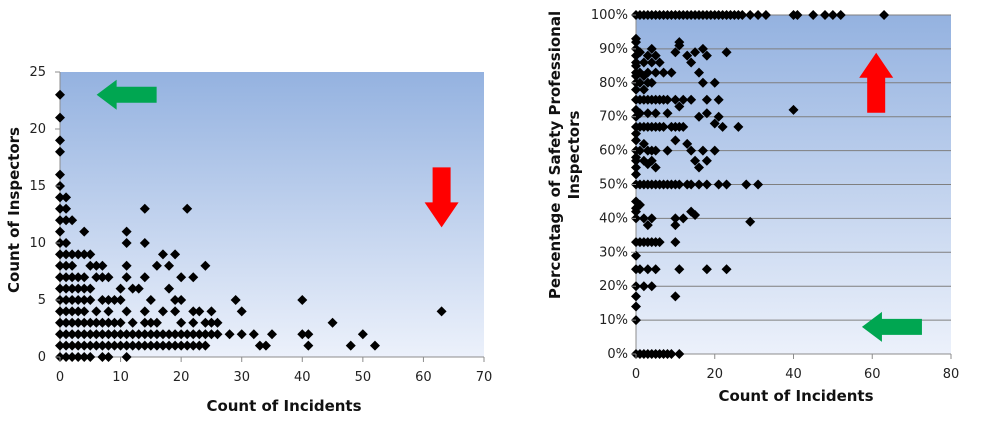  I want to click on x-tick-label: 80, so click(951, 374).